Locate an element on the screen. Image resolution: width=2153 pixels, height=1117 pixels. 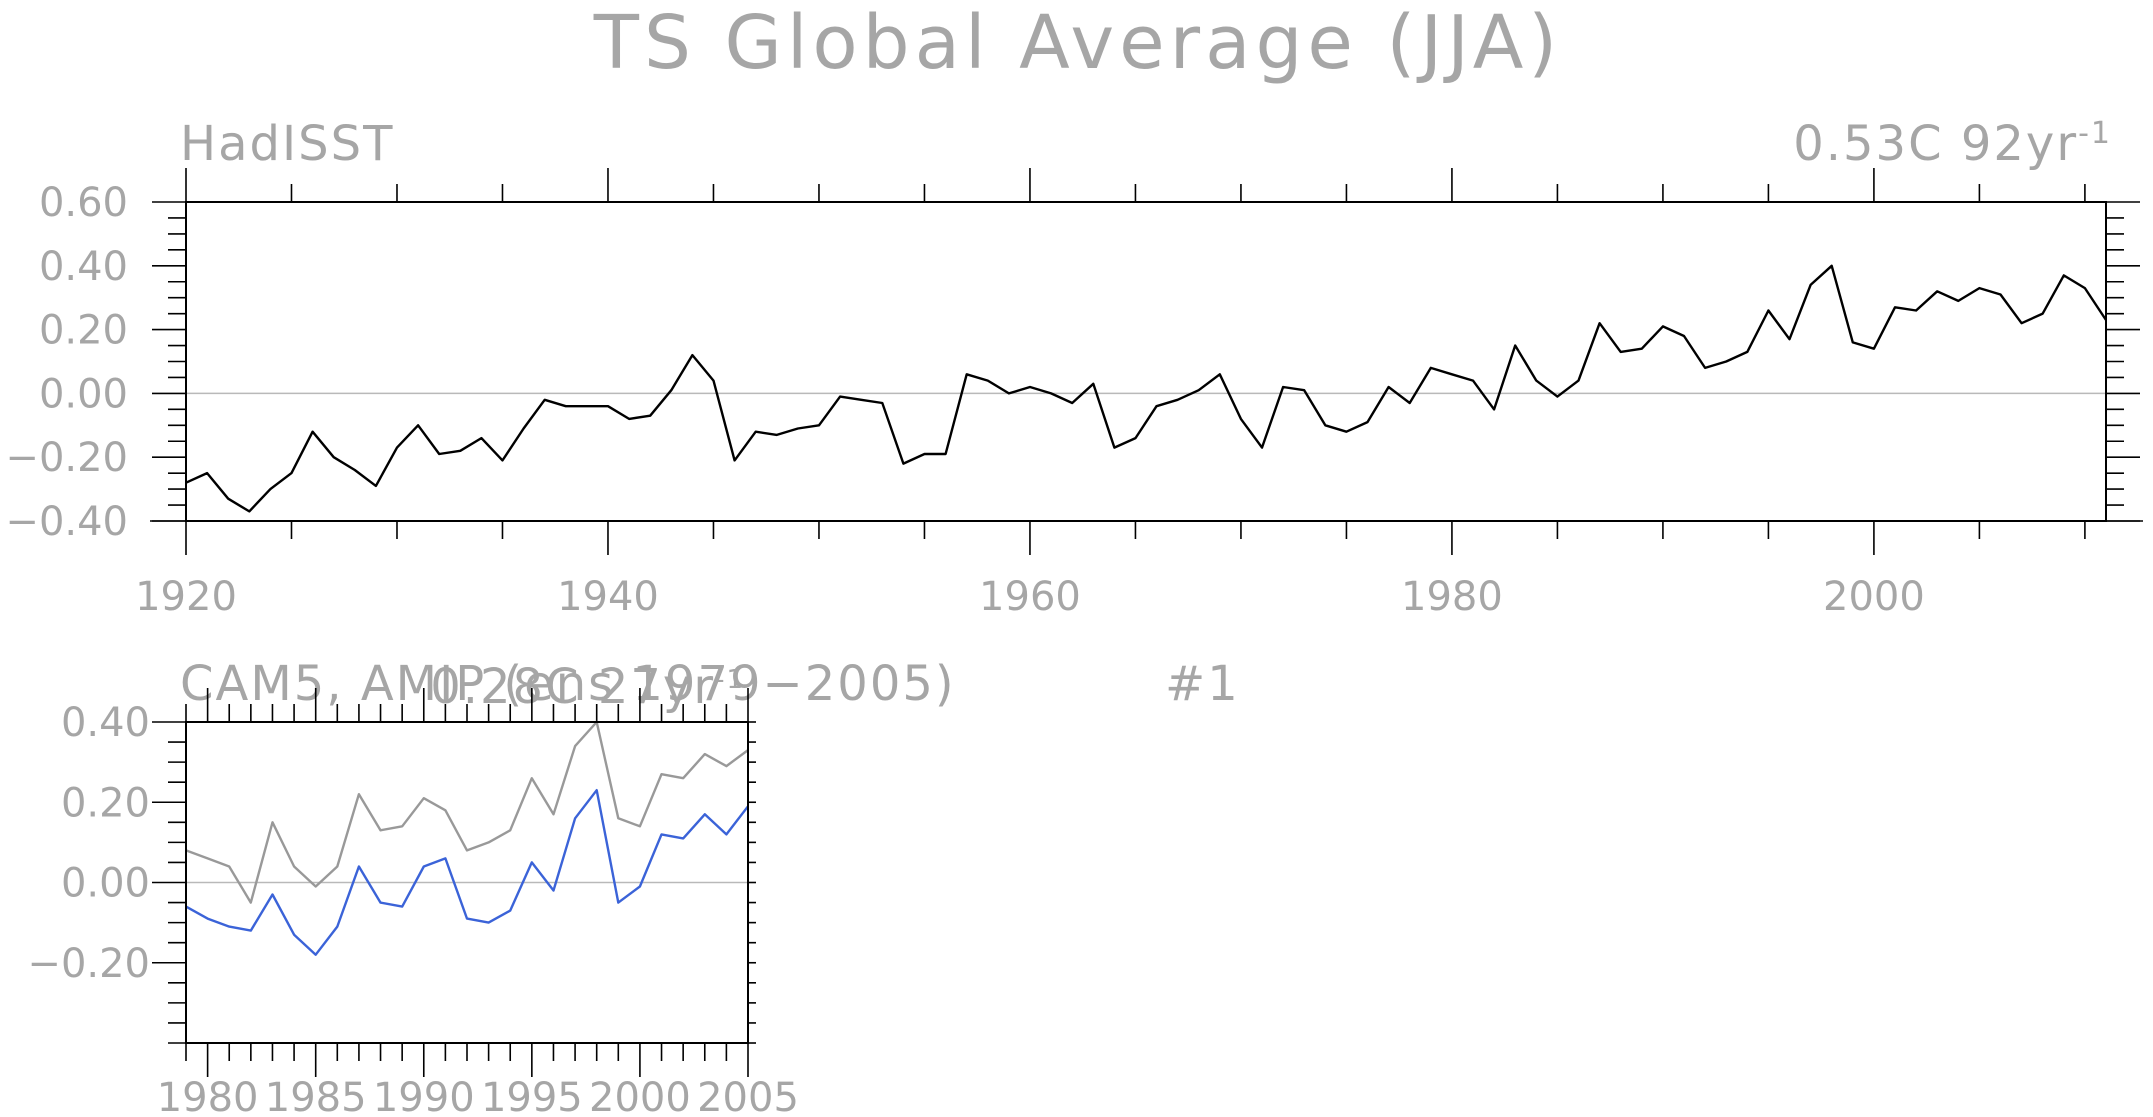
ticks-cam5 is located at coordinates (454, 882).